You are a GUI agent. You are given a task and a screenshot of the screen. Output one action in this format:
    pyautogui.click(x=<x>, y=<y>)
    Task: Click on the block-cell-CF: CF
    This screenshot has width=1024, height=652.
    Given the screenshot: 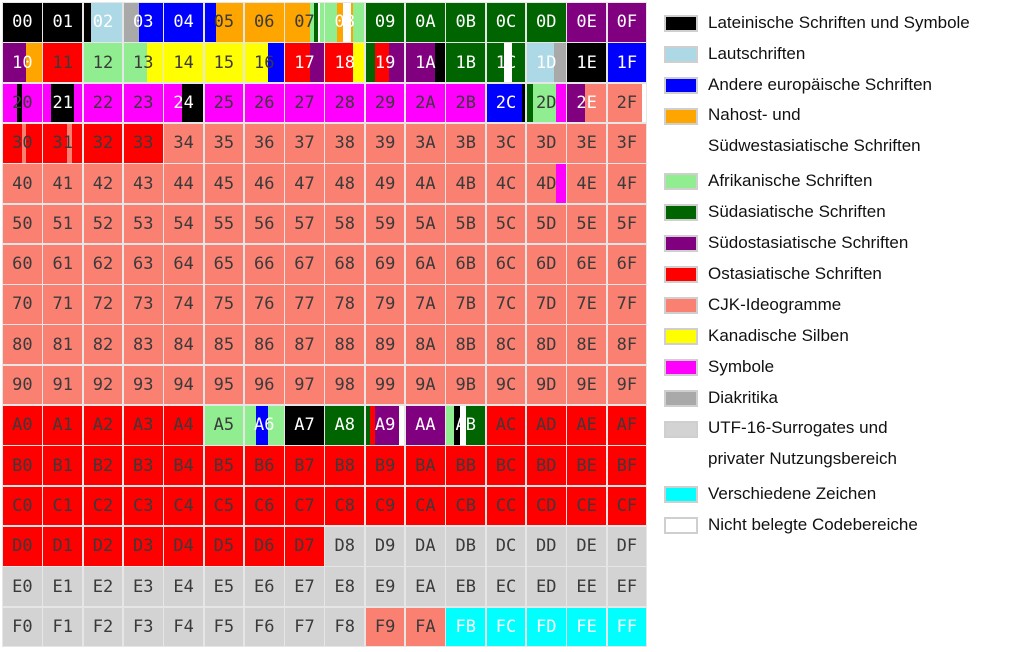 What is the action you would take?
    pyautogui.click(x=627, y=506)
    